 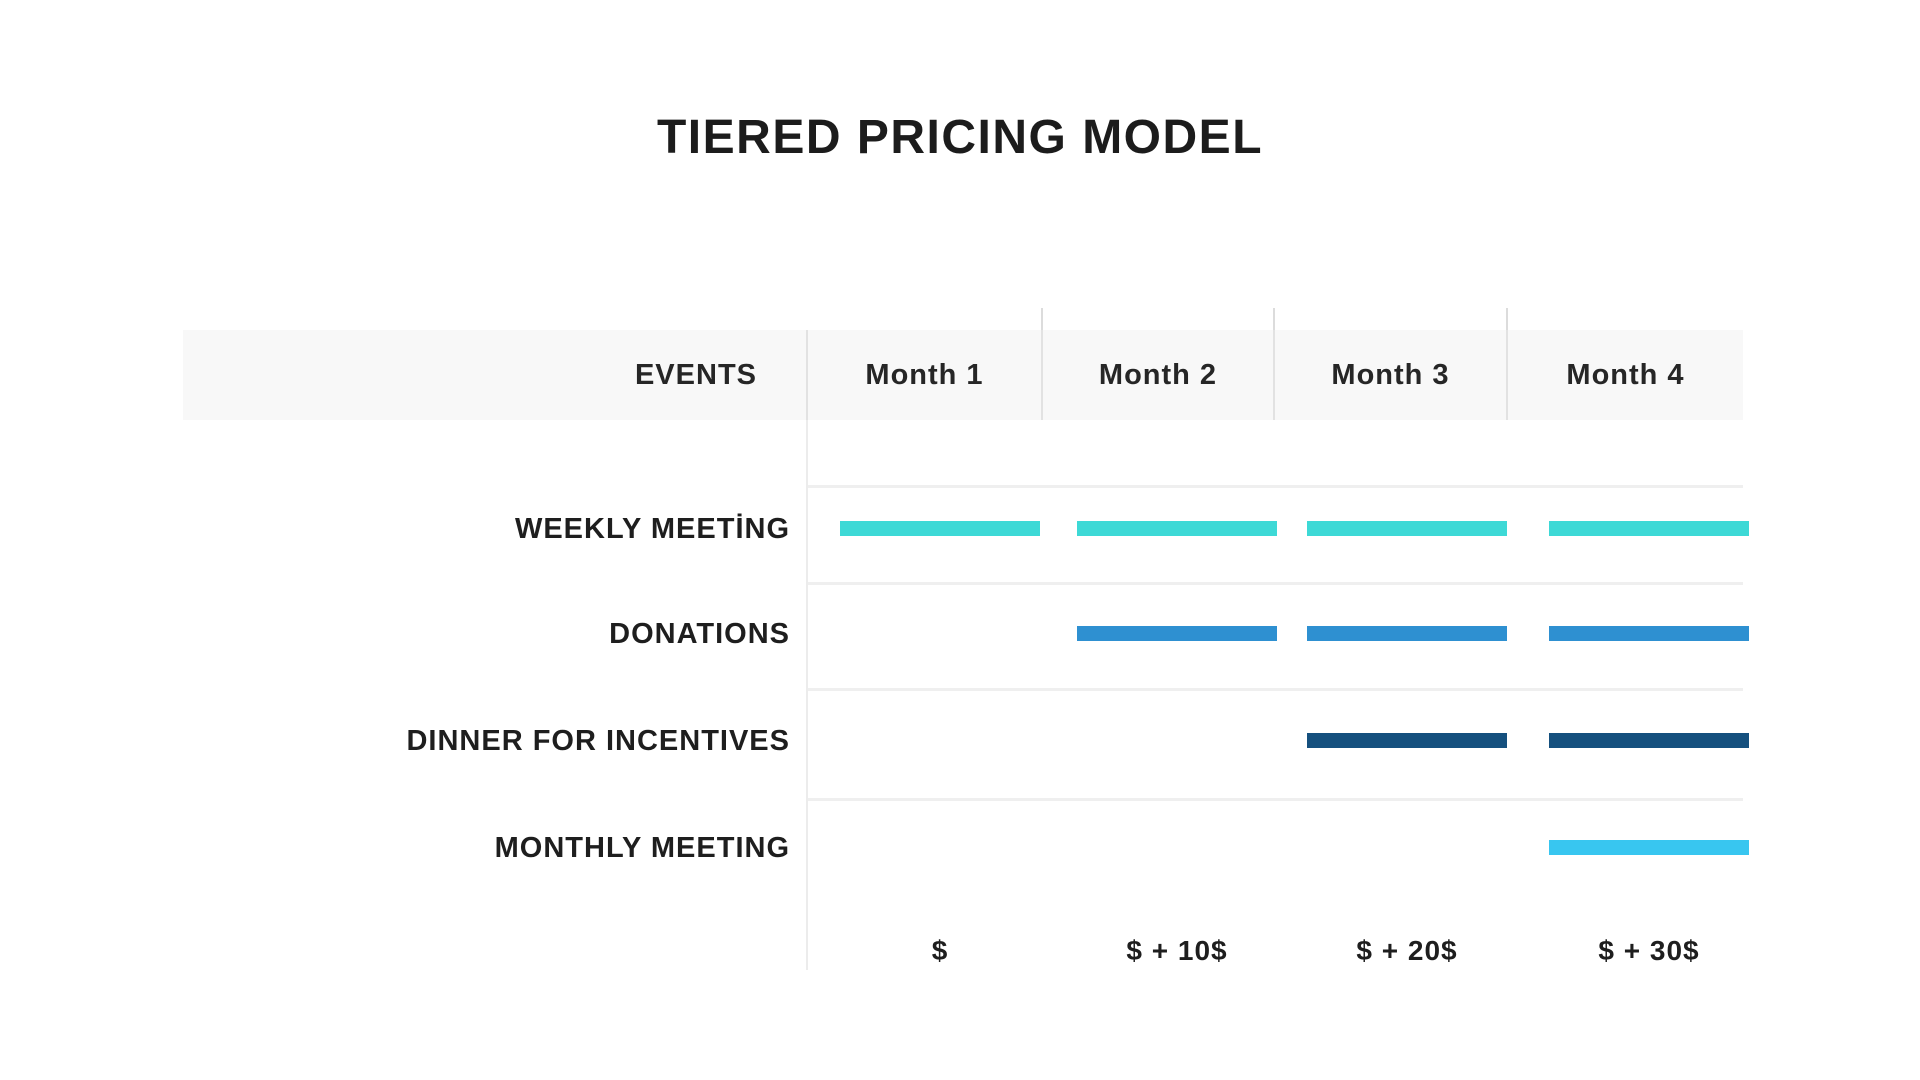 What do you see at coordinates (598, 741) in the screenshot?
I see `row-label-3: DINNER FOR INCENTIVES` at bounding box center [598, 741].